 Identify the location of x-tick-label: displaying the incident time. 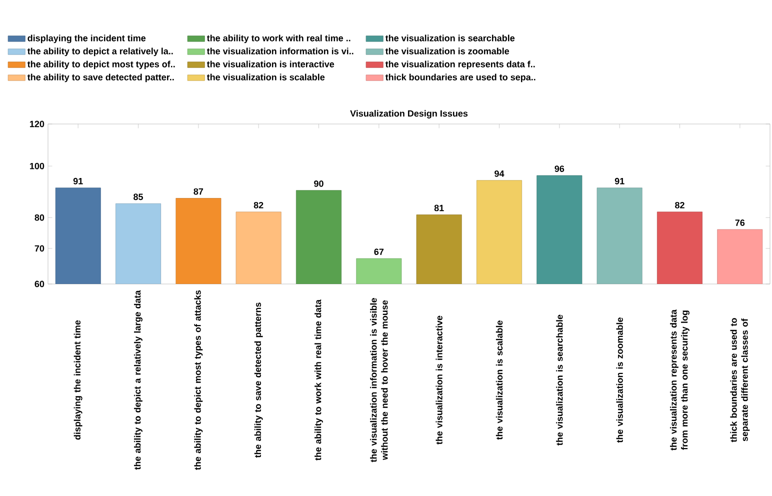
(78, 380).